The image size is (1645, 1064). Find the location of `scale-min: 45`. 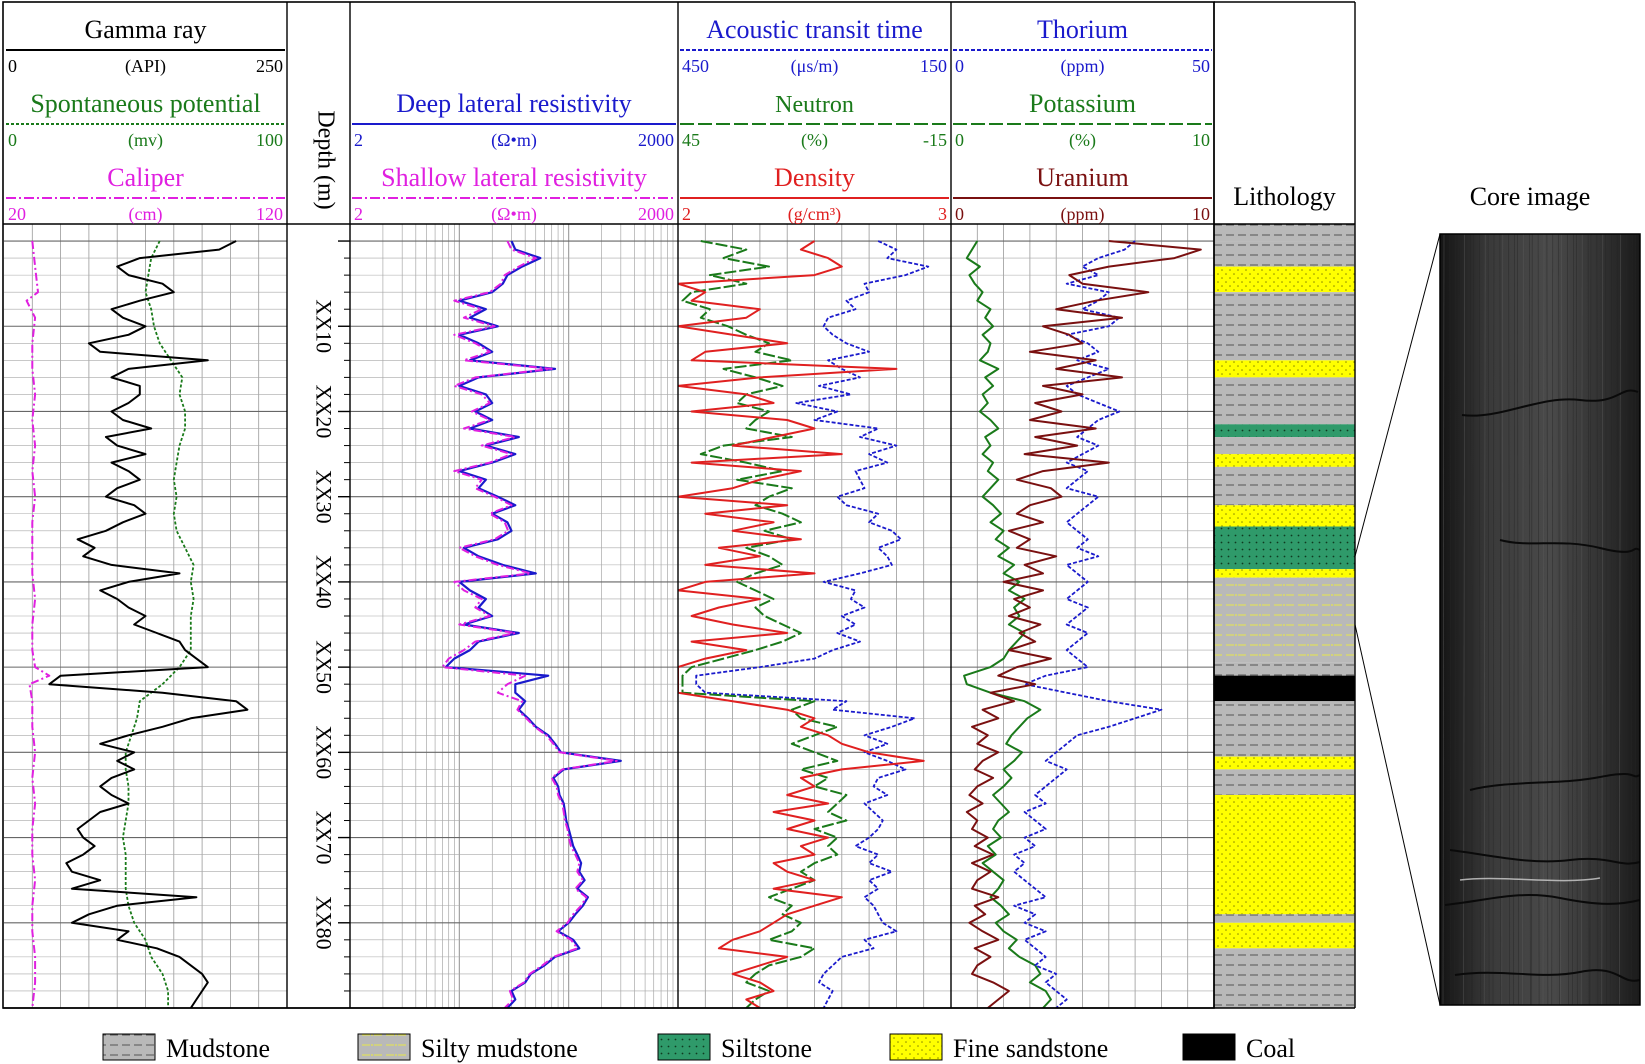

scale-min: 45 is located at coordinates (691, 140).